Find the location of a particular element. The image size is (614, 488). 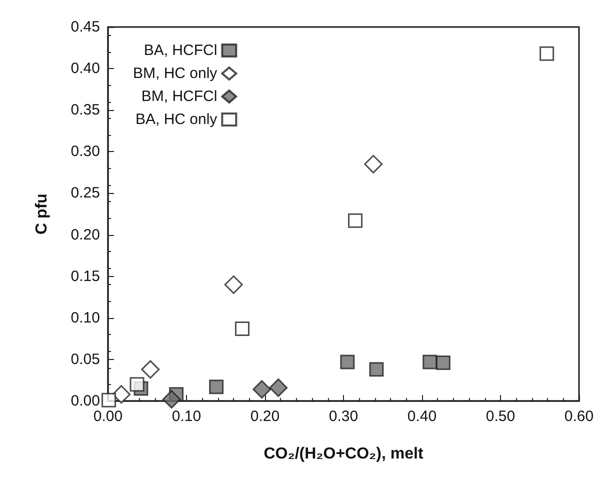

legend-label: BA, HCFCl is located at coordinates (181, 50).